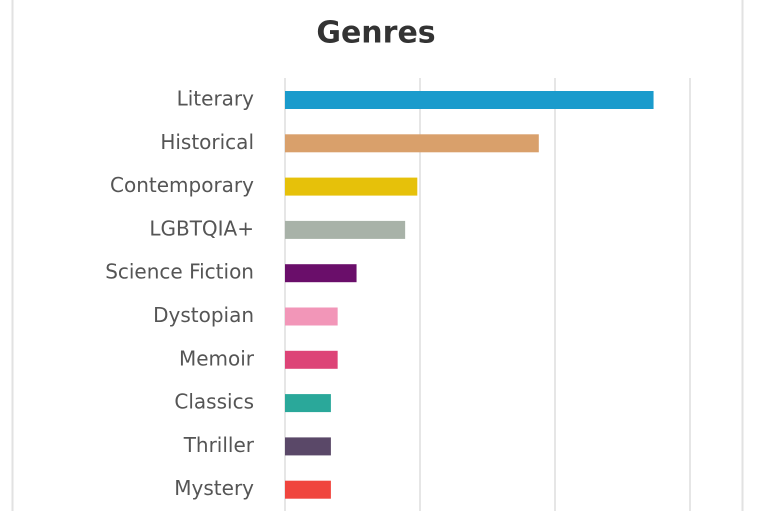 This screenshot has height=511, width=757. Describe the element at coordinates (214, 402) in the screenshot. I see `y-tick-label: Classics` at that location.